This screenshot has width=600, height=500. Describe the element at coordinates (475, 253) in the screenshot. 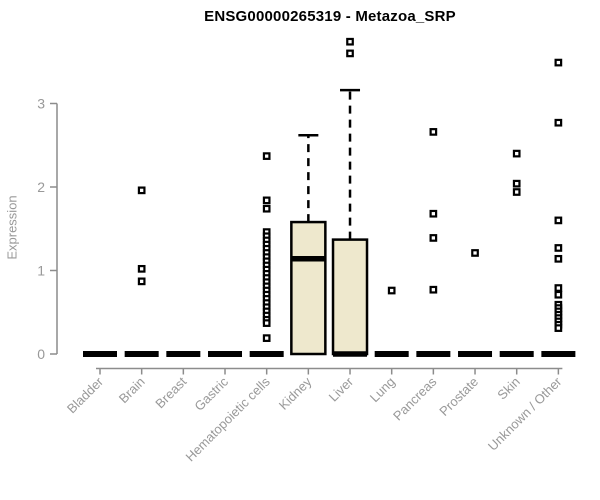

I see `outlier-point-prostate` at that location.